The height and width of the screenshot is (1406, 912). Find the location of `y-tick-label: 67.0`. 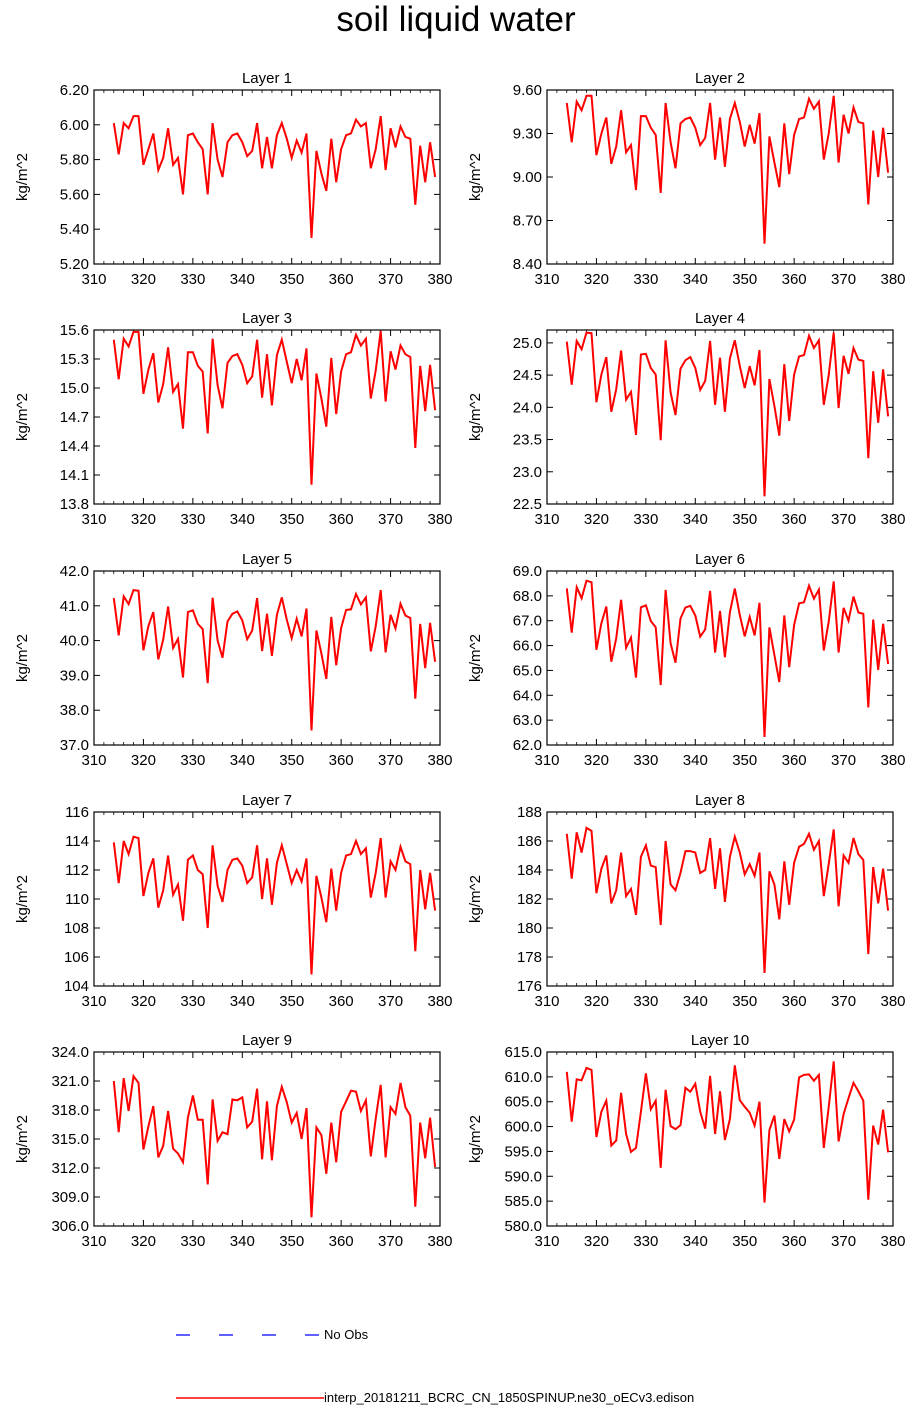

y-tick-label: 67.0 is located at coordinates (527, 621).